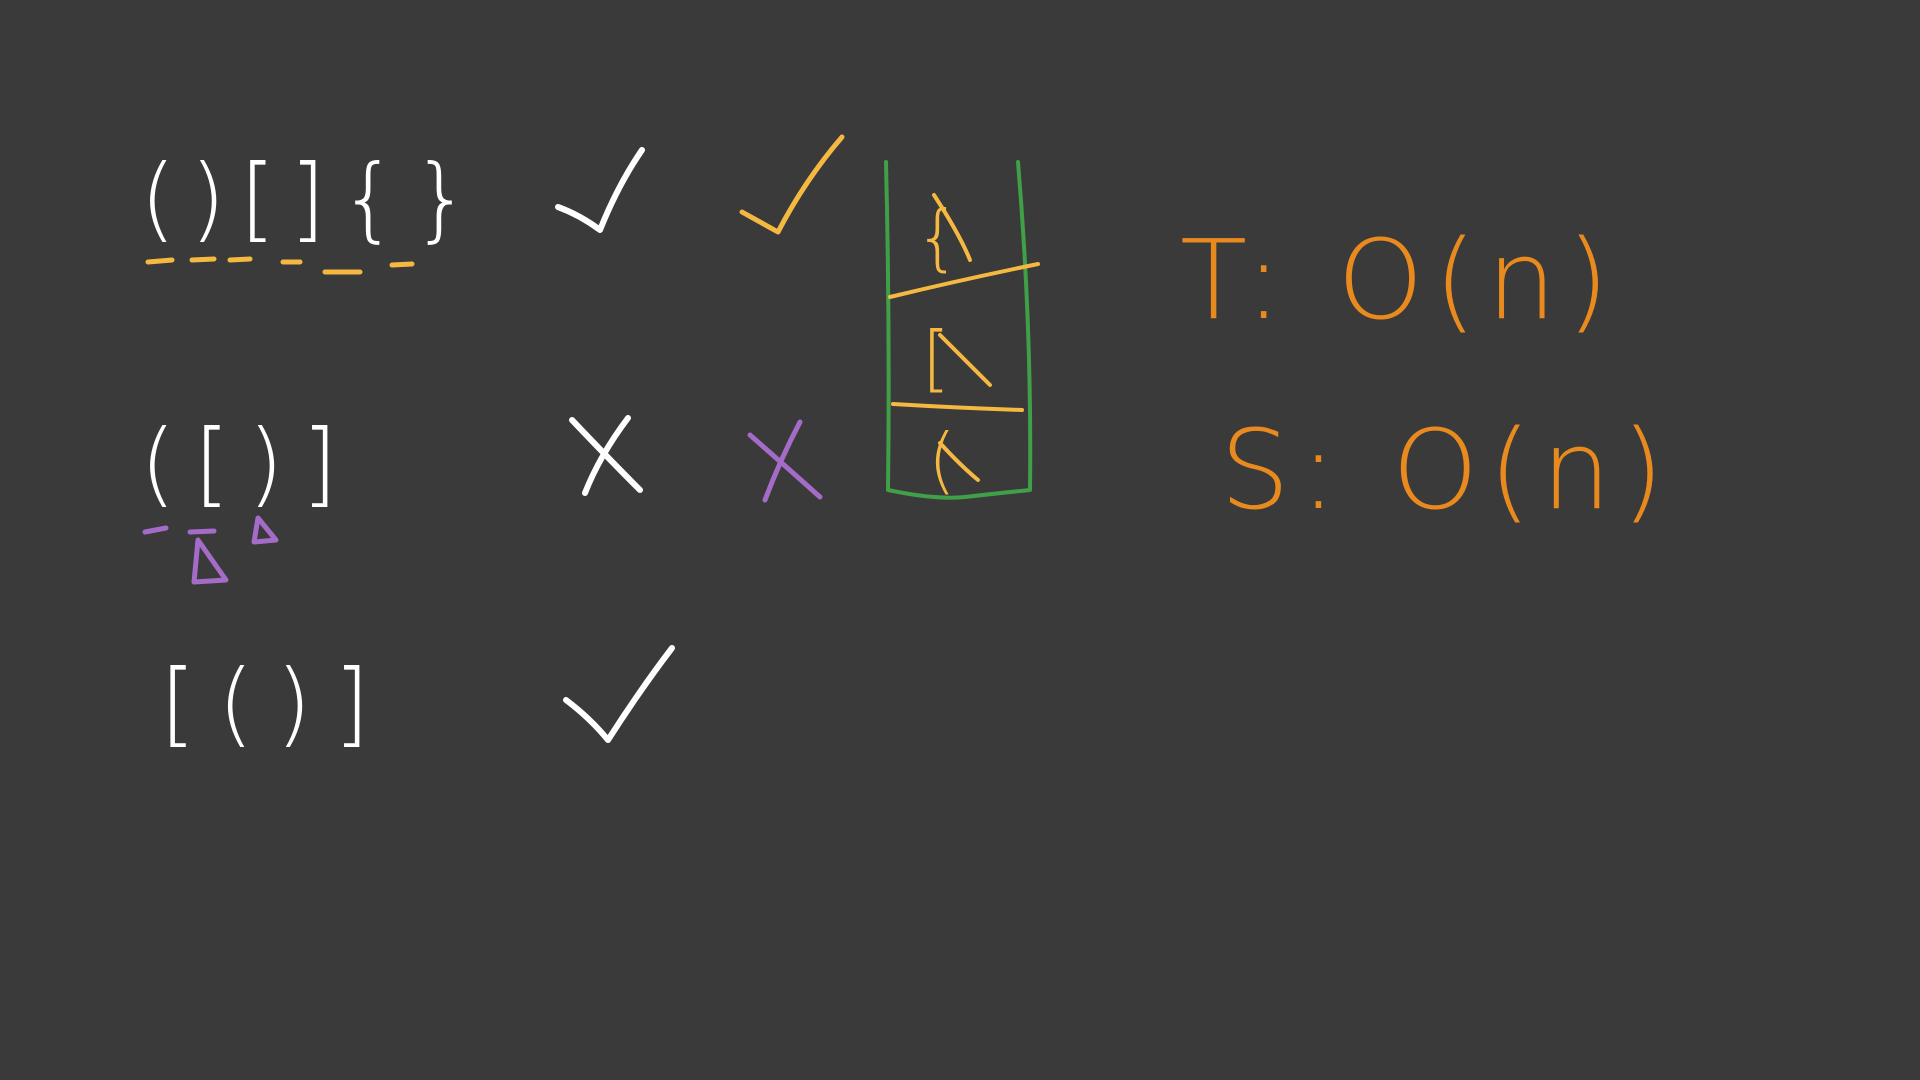 This screenshot has height=1080, width=1920. I want to click on expression-row-2: ([)], so click(248, 463).